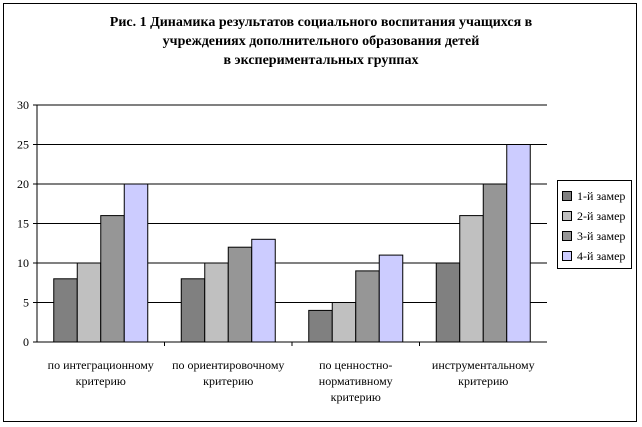 The height and width of the screenshot is (427, 642). I want to click on legend-label: 3-й замер, so click(601, 235).